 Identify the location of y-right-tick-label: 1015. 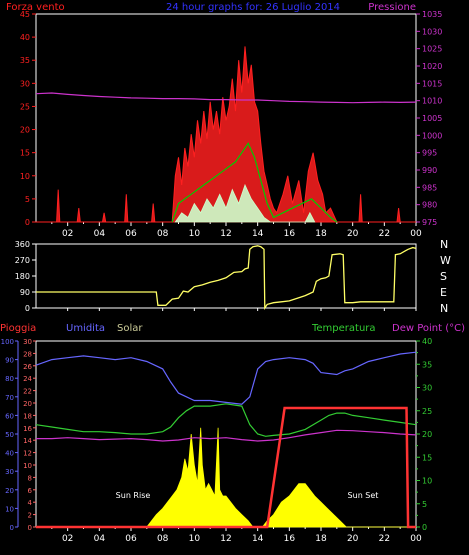
(432, 83).